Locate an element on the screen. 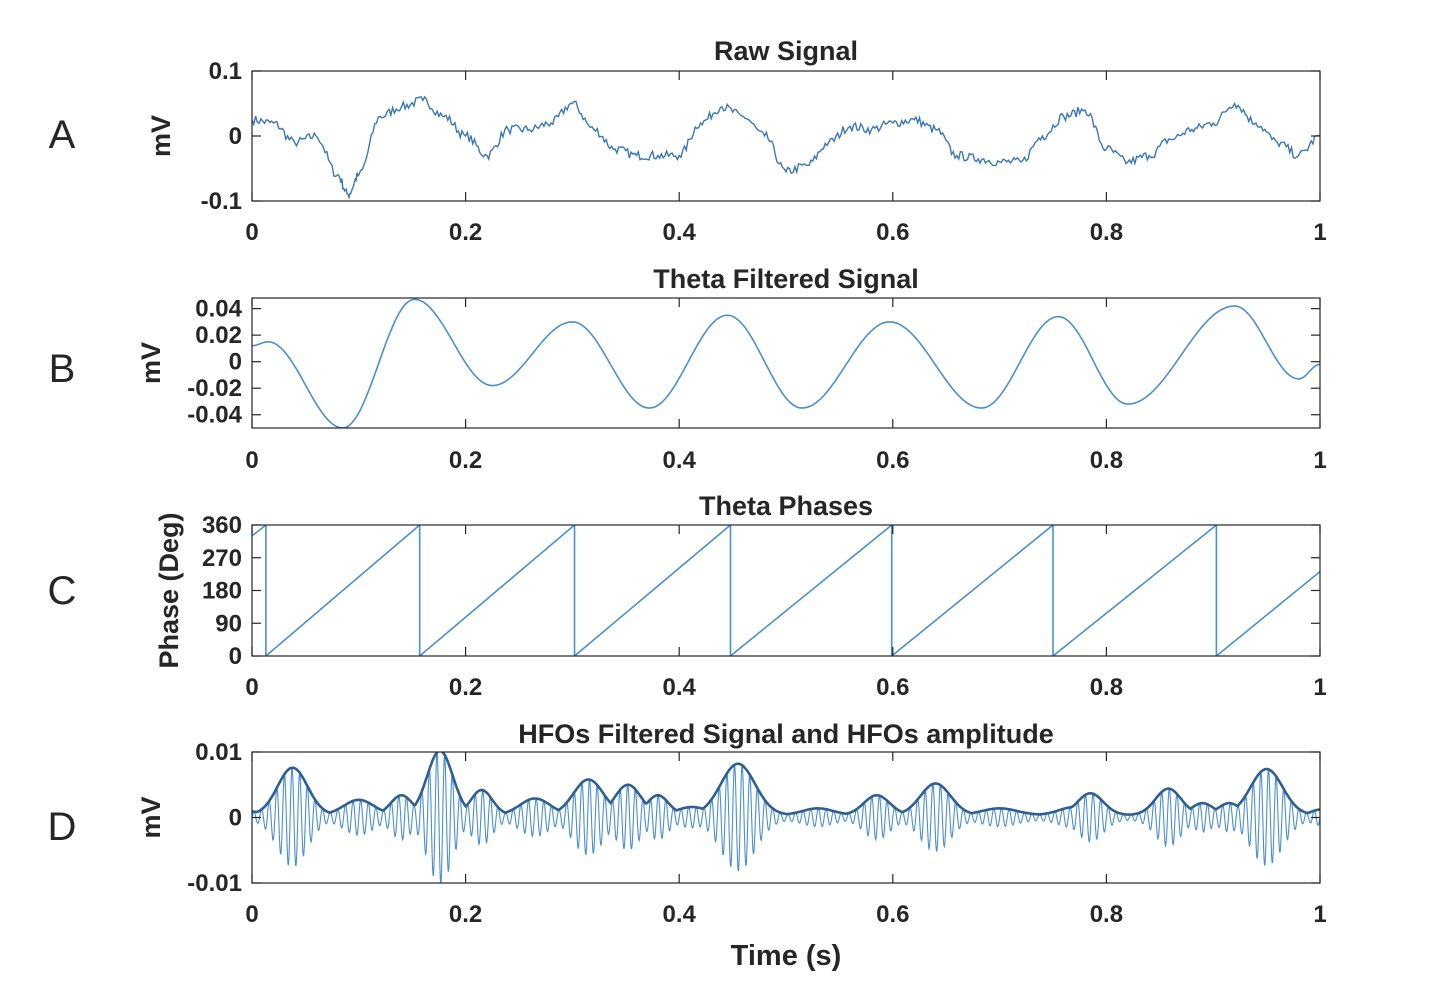  y-tick-label: 0.02 is located at coordinates (218, 335).